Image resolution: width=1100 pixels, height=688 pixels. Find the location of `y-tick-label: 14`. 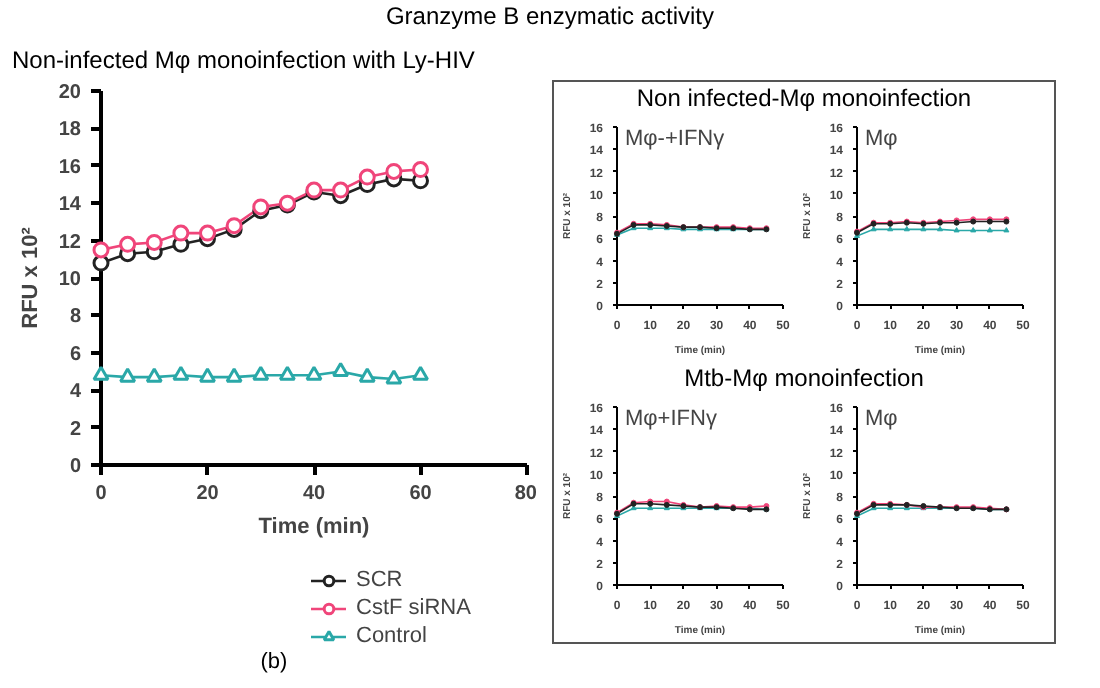

y-tick-label: 14 is located at coordinates (70, 205).